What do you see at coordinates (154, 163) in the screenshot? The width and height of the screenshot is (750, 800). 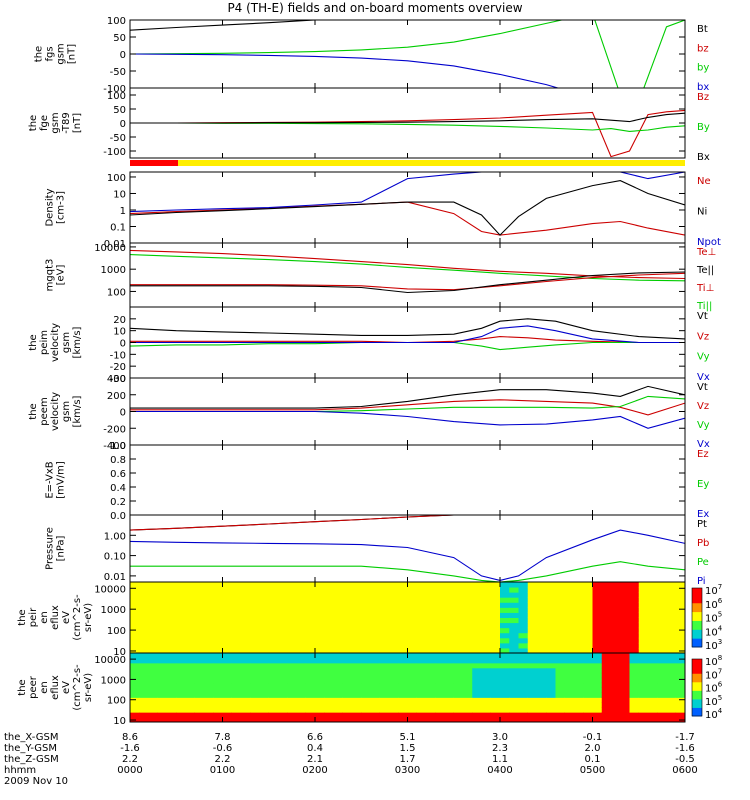 I see `data-quality-flag` at bounding box center [154, 163].